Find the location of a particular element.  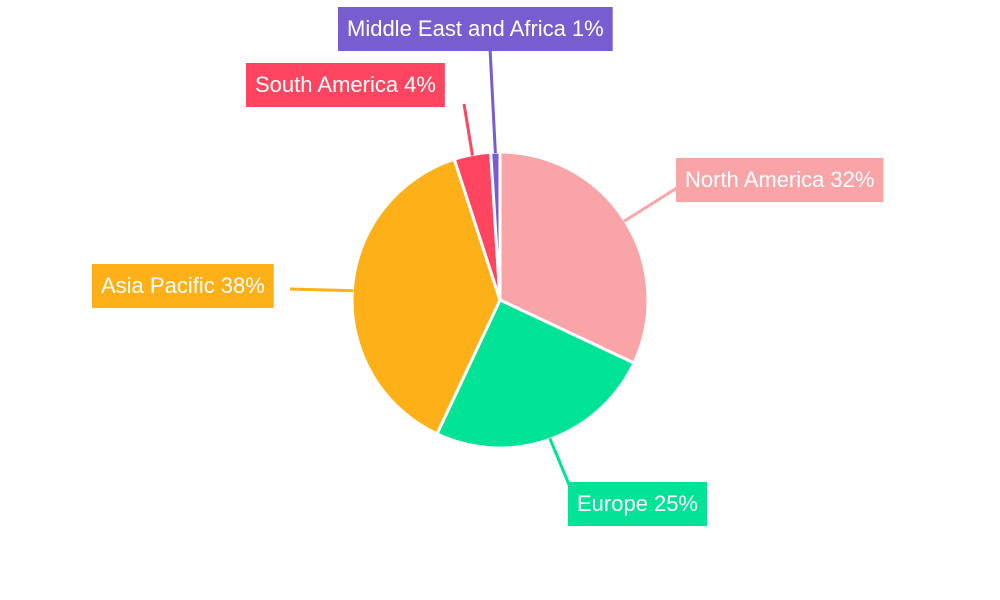

label-value: 25% is located at coordinates (676, 503).